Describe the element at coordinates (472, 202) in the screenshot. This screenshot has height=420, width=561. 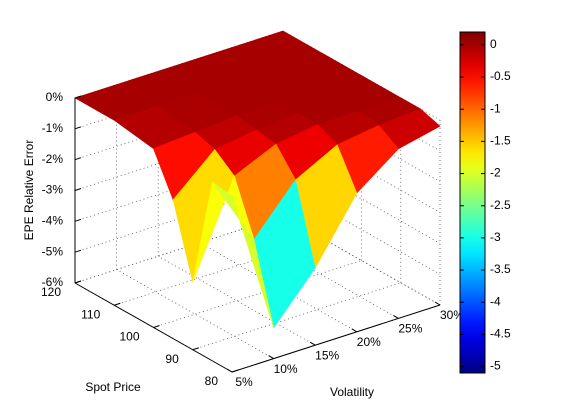
I see `colorbar` at that location.